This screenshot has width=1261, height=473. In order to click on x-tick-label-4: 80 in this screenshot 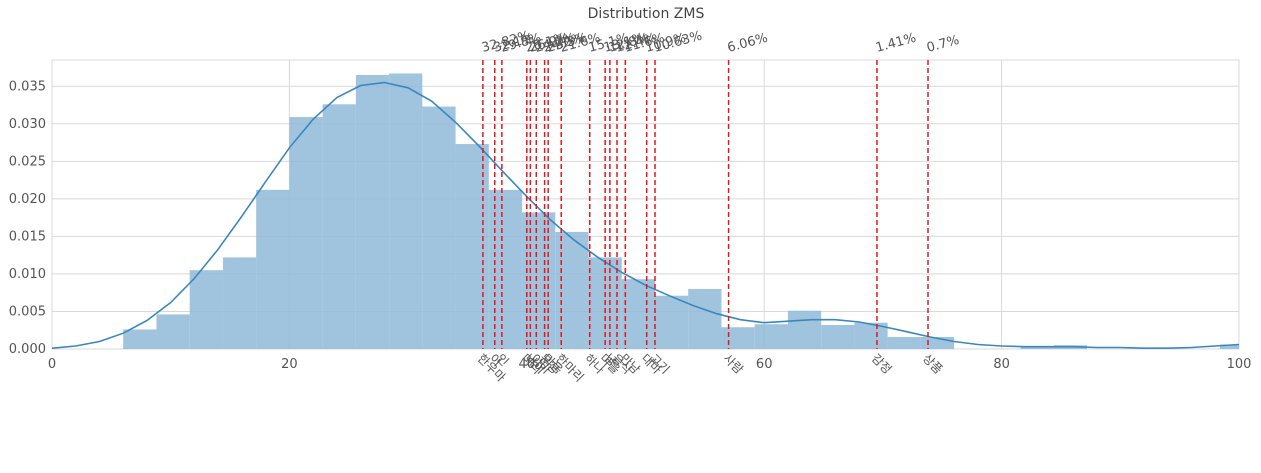, I will do `click(1001, 364)`.